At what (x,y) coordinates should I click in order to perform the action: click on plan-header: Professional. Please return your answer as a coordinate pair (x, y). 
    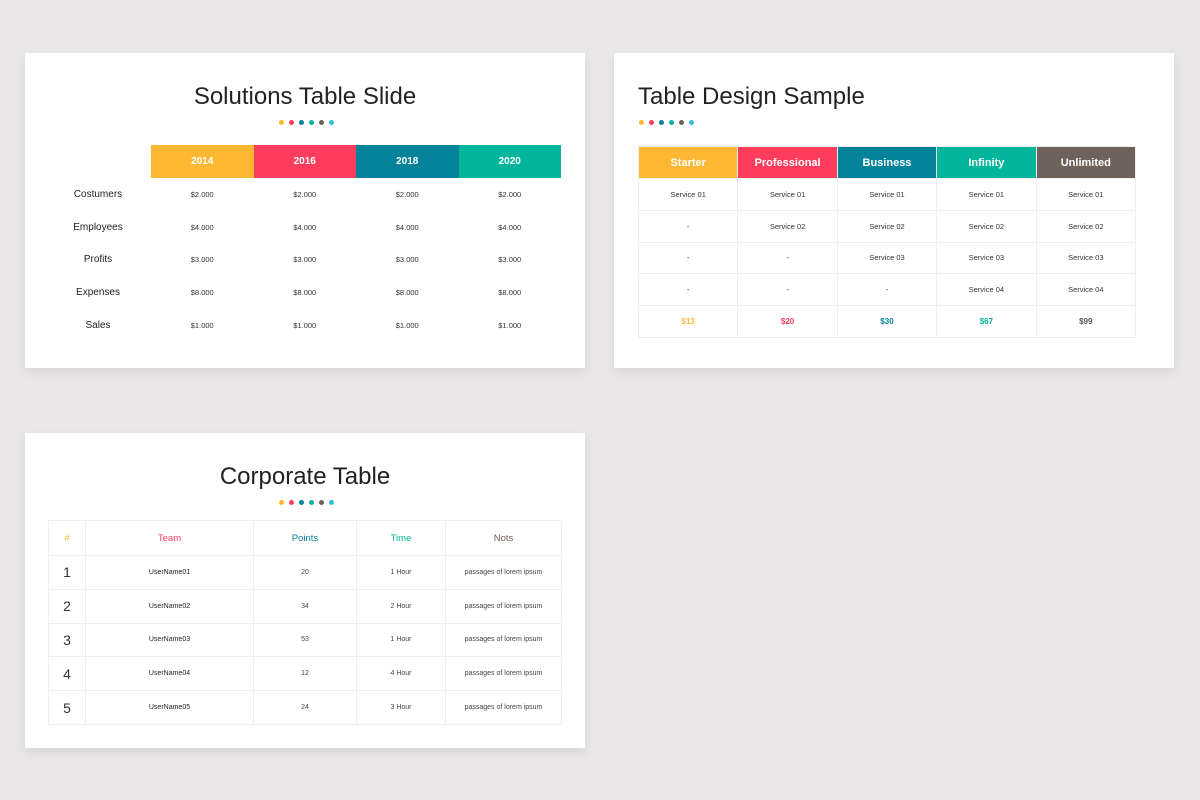
    Looking at the image, I should click on (787, 162).